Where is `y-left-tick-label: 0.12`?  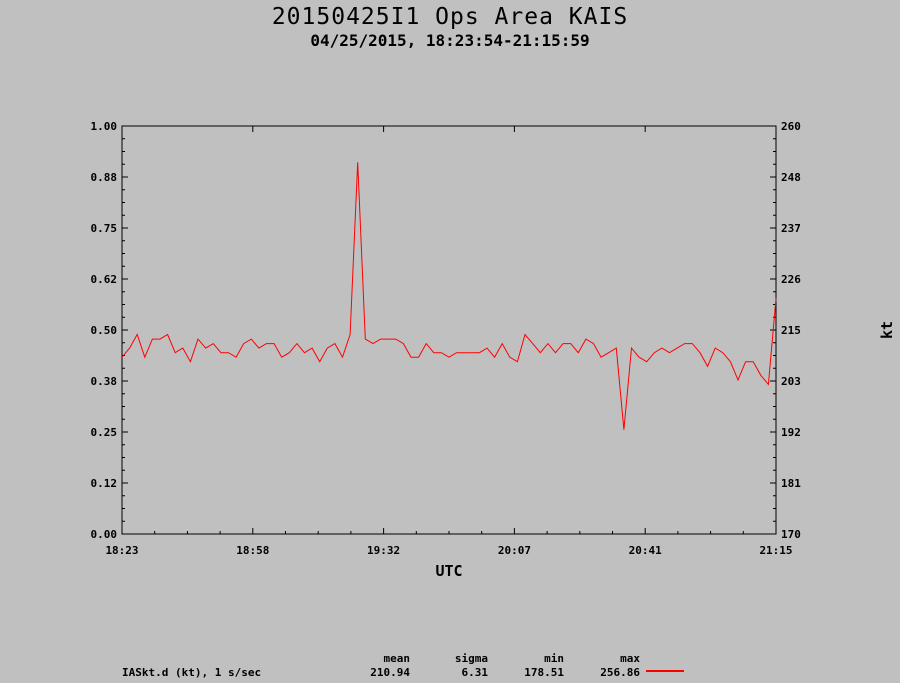
y-left-tick-label: 0.12 is located at coordinates (104, 483).